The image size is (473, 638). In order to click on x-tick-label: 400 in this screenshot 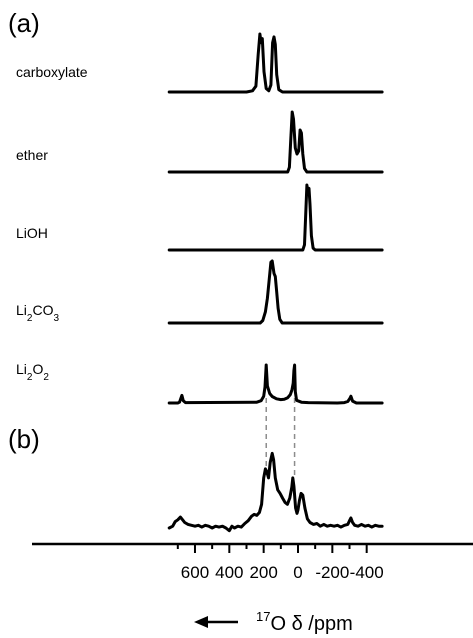, I will do `click(229, 572)`.